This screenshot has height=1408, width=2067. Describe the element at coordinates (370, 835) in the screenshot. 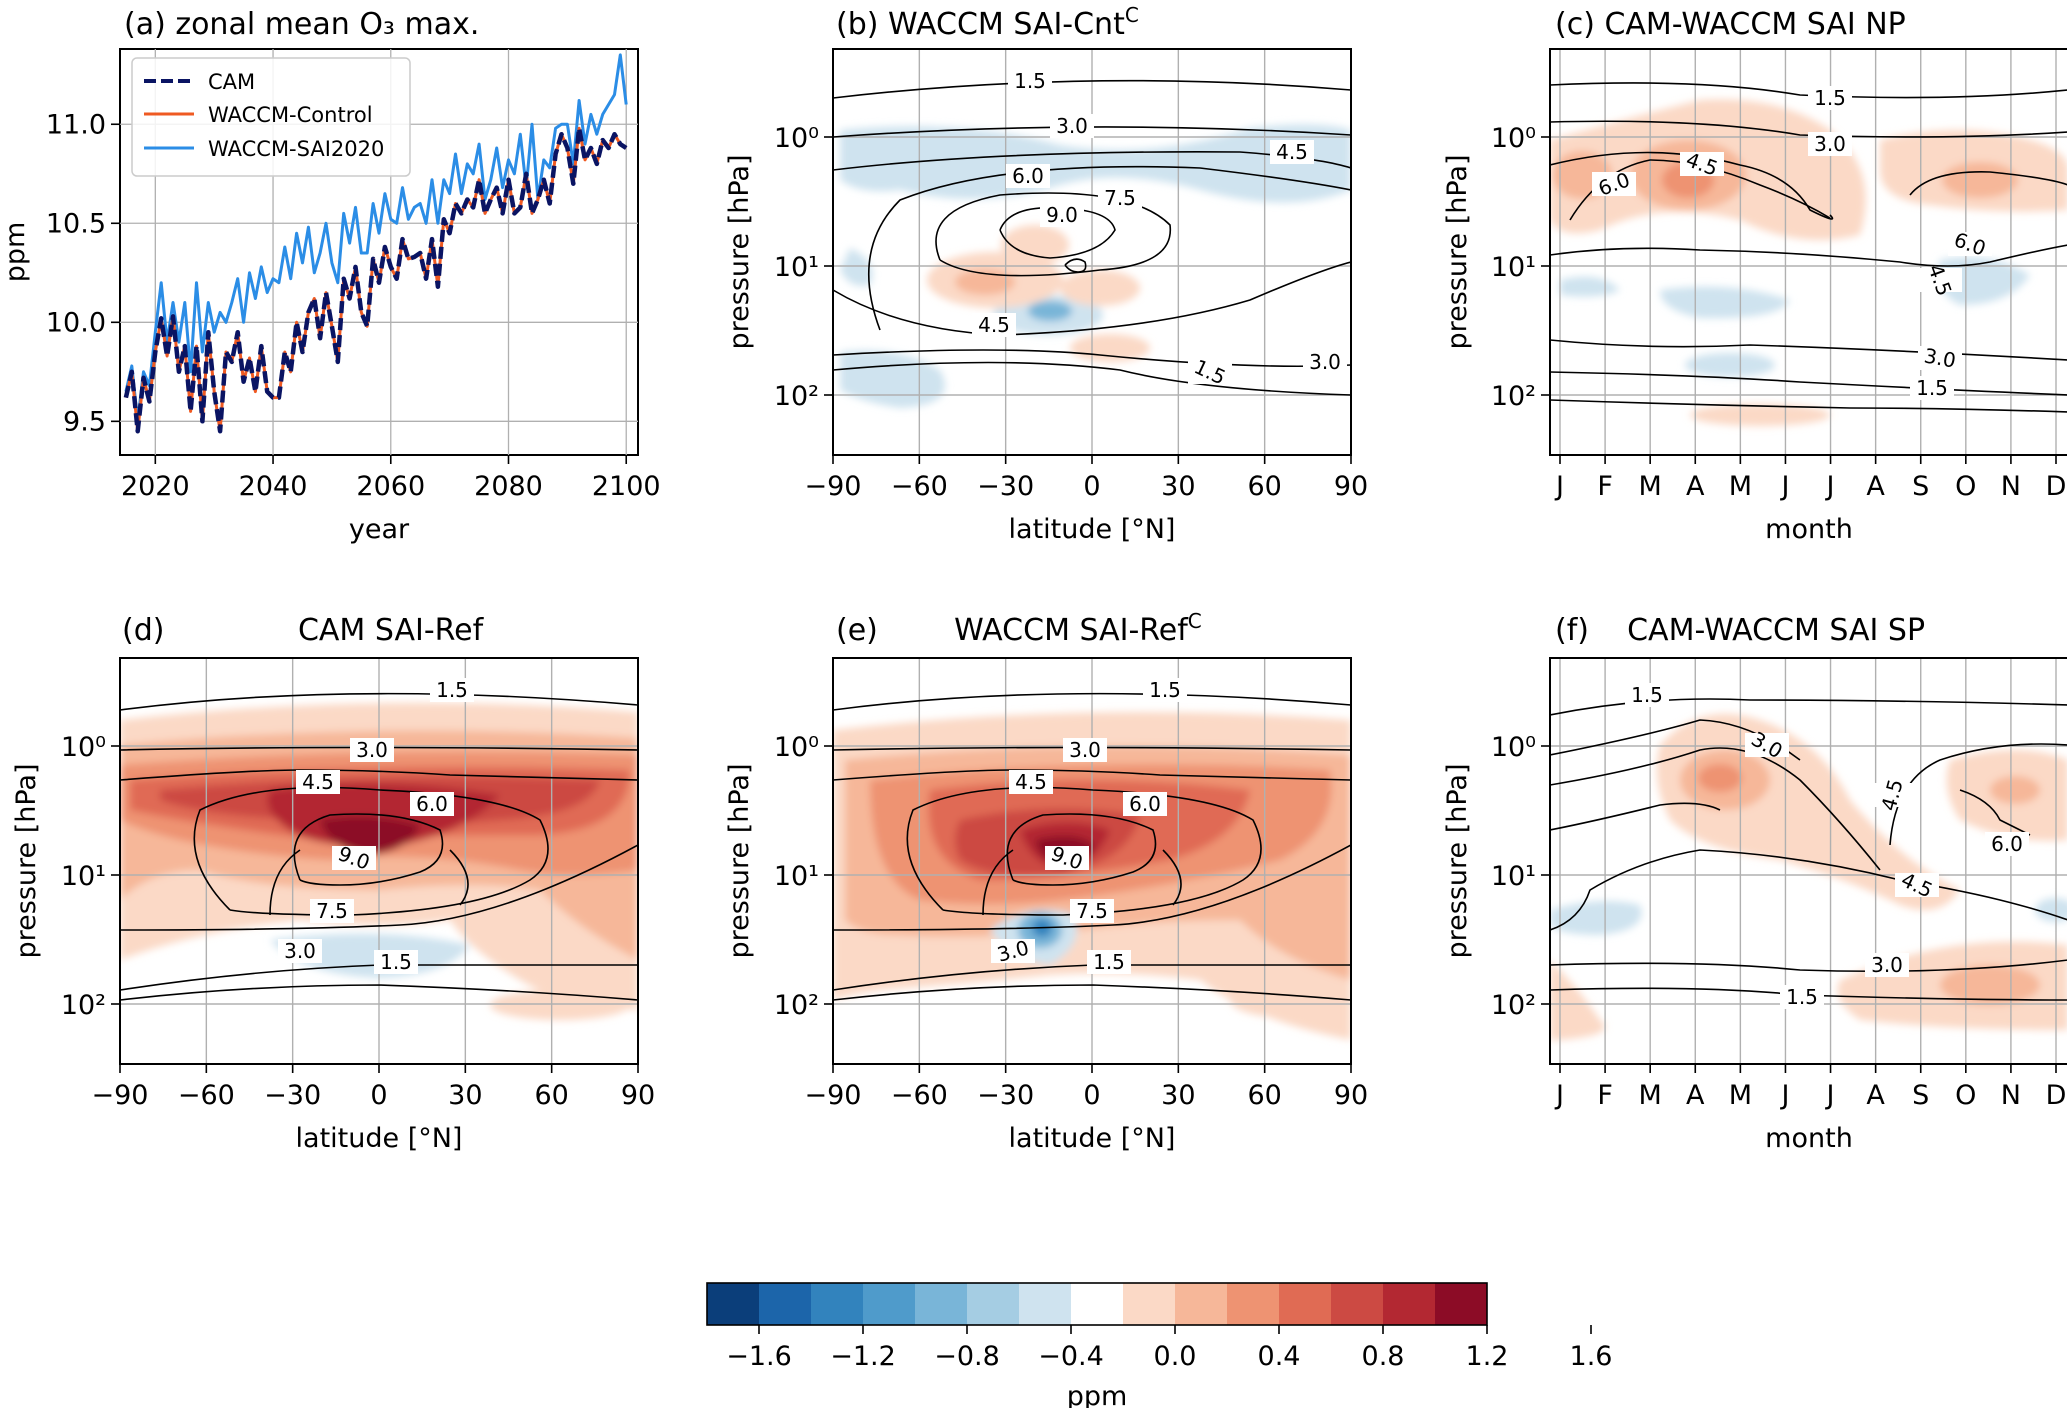

I see `d-pos-l7` at that location.